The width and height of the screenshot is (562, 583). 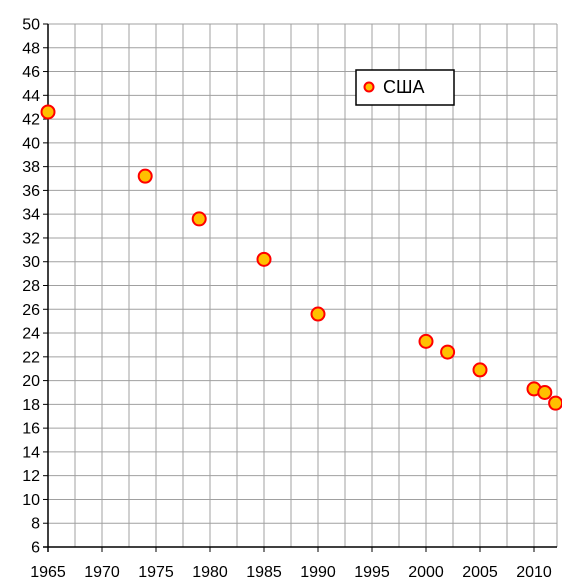 I want to click on y-tick-label-15: 36, so click(x=31, y=191).